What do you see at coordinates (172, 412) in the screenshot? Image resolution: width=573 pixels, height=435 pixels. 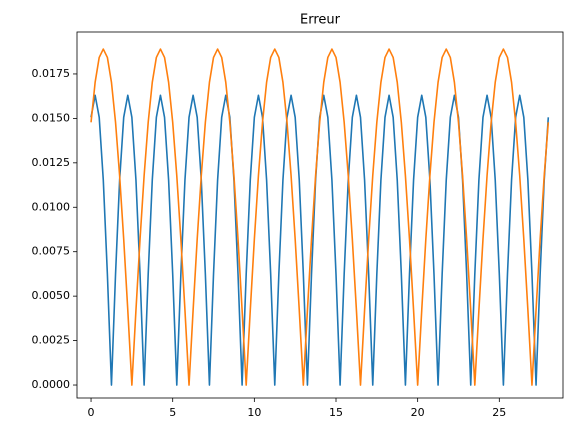 I see `x-tick-label: 5` at bounding box center [172, 412].